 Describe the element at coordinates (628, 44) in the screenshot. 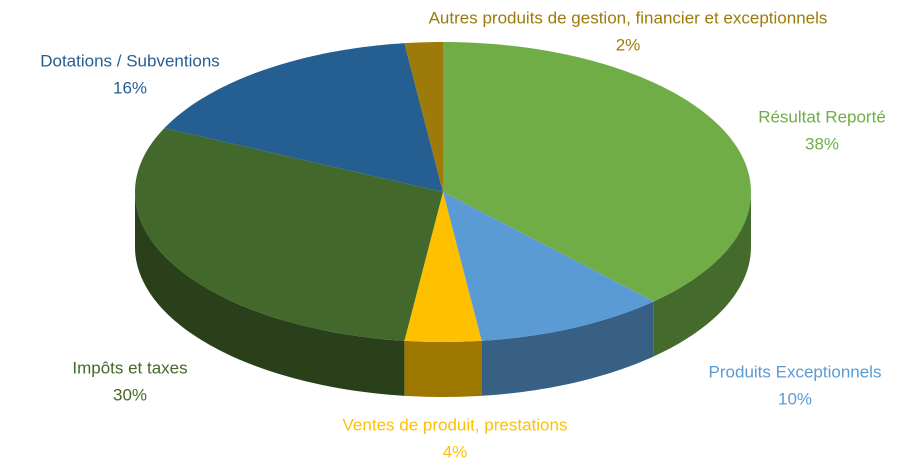

I see `slice-value-label: 2%` at that location.